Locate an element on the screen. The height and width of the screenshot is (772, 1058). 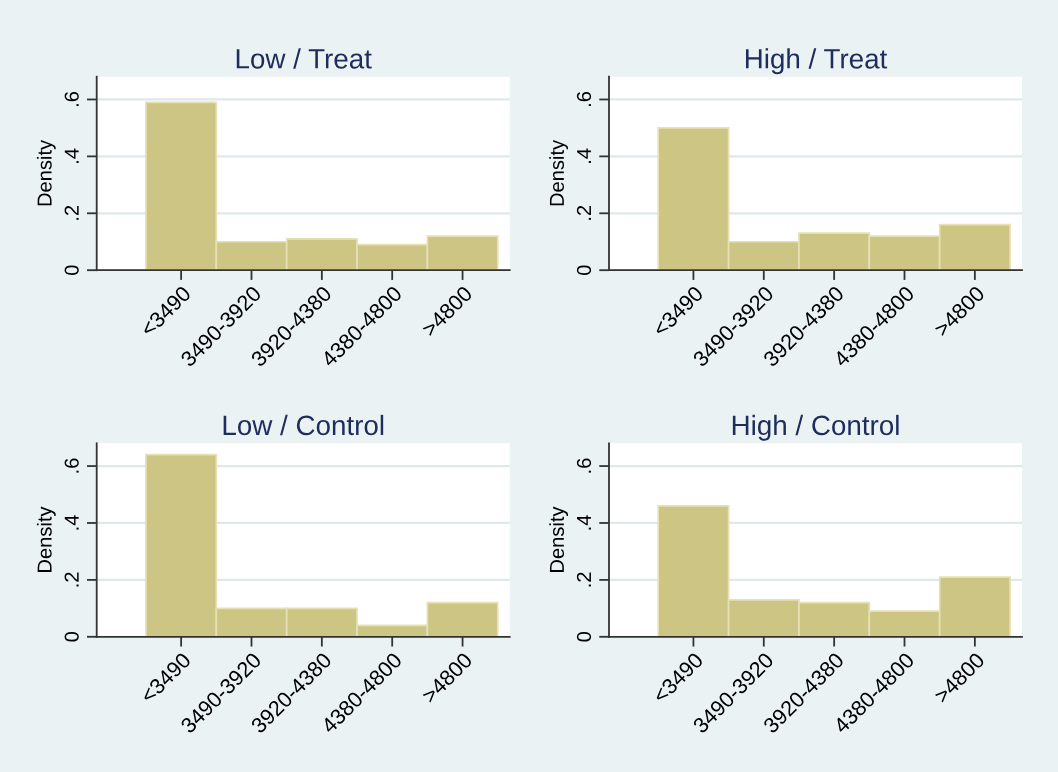
chart-title: Low / Treat is located at coordinates (304, 58).